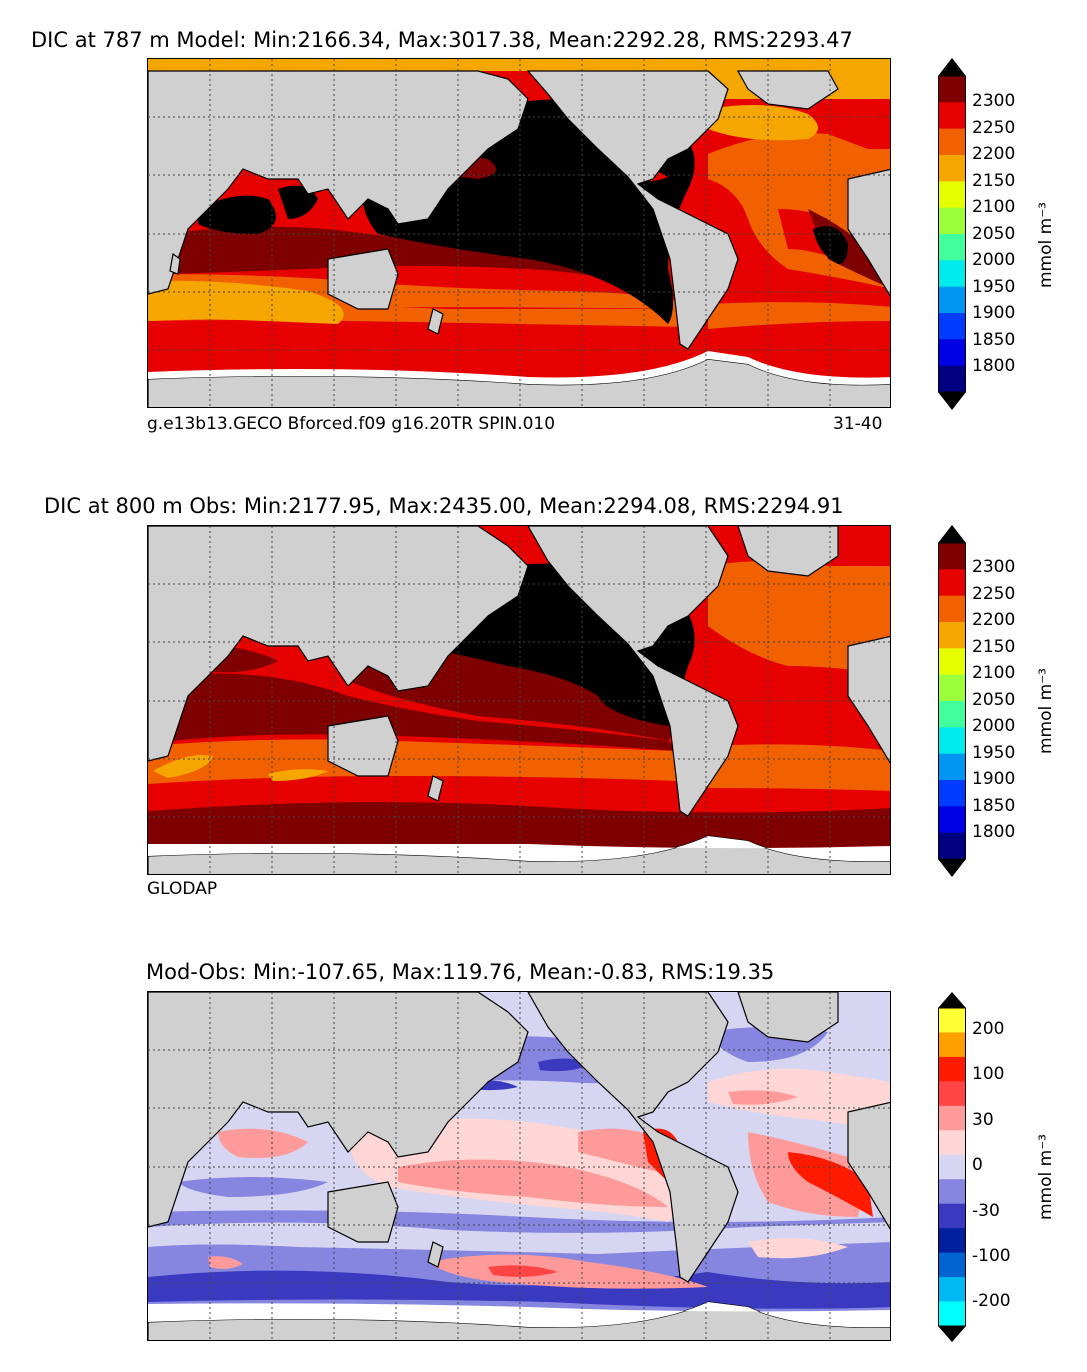  I want to click on panel3-colorbar-tick: -100, so click(991, 1256).